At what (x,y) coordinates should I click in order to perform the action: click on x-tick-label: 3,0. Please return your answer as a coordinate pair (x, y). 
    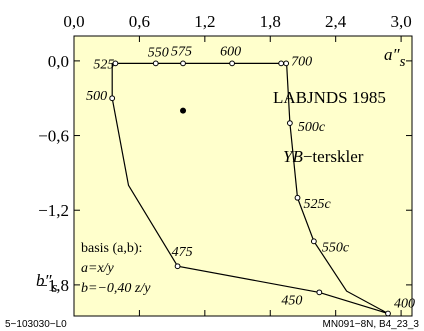
    Looking at the image, I should click on (400, 21).